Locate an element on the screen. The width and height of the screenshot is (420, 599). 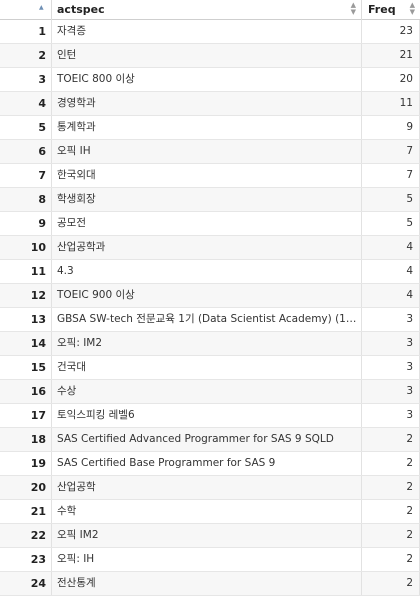
cell-actspec: 건국대 is located at coordinates (207, 367).